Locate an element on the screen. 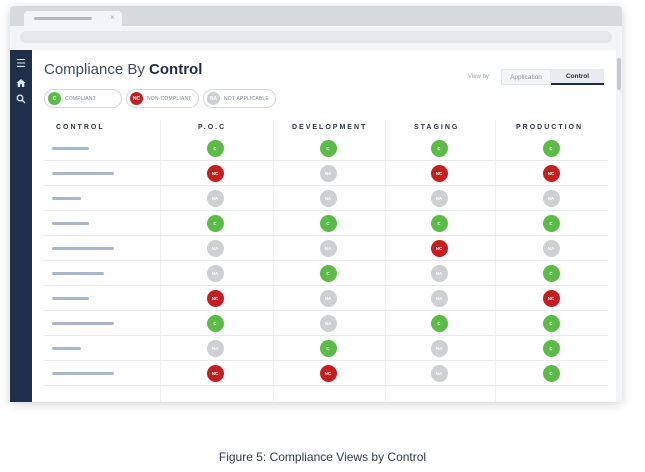  legend-label: NOT APPLICABLE is located at coordinates (246, 98).